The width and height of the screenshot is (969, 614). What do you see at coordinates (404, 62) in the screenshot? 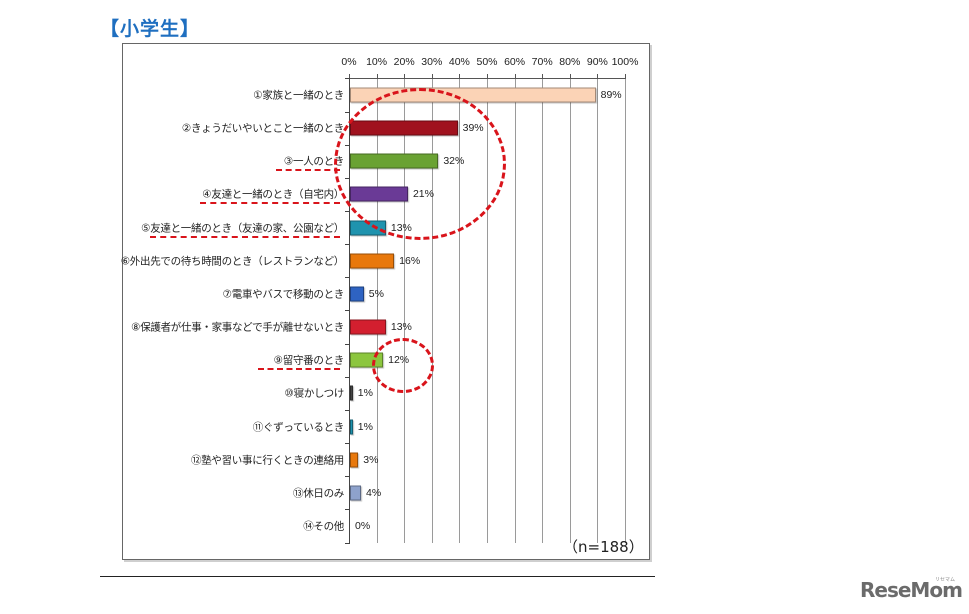
I see `x-tick-label: 20%` at bounding box center [404, 62].